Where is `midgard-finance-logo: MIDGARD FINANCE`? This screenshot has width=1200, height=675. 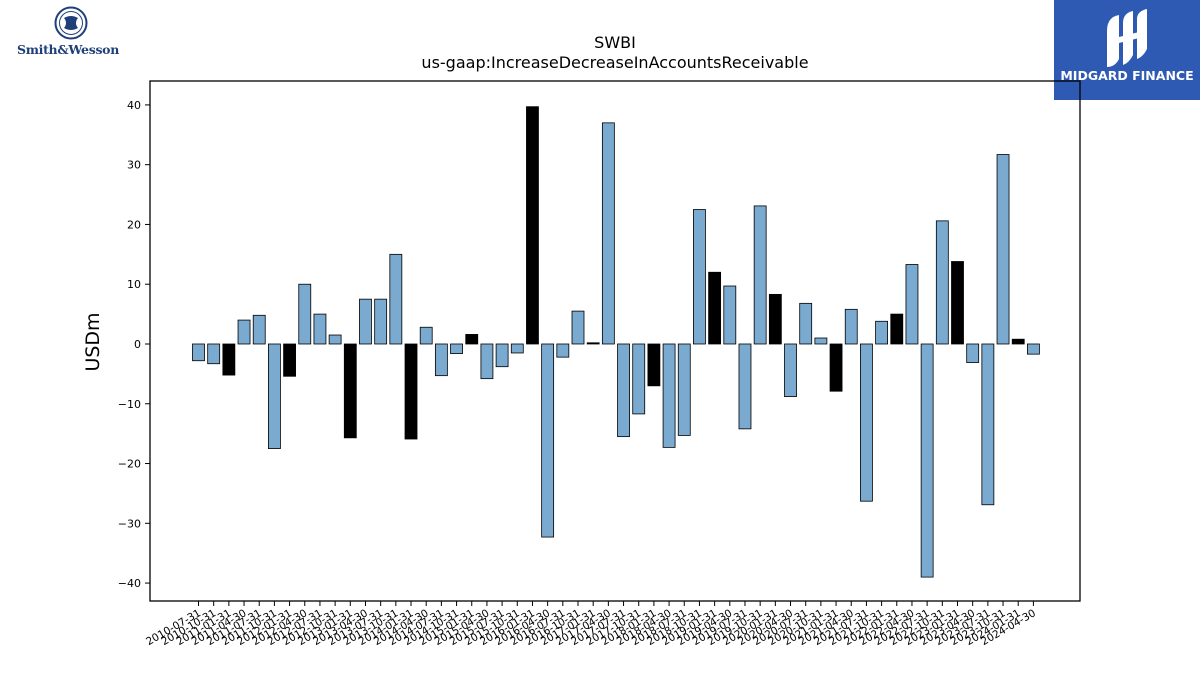 midgard-finance-logo: MIDGARD FINANCE is located at coordinates (1127, 50).